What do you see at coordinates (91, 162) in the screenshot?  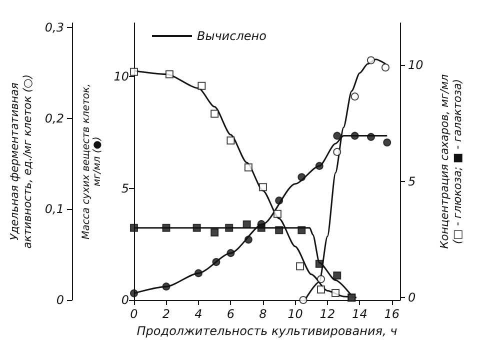 I see `y-axis-title: Масса сухих веществ клеток, мг/мл (●)` at bounding box center [91, 162].